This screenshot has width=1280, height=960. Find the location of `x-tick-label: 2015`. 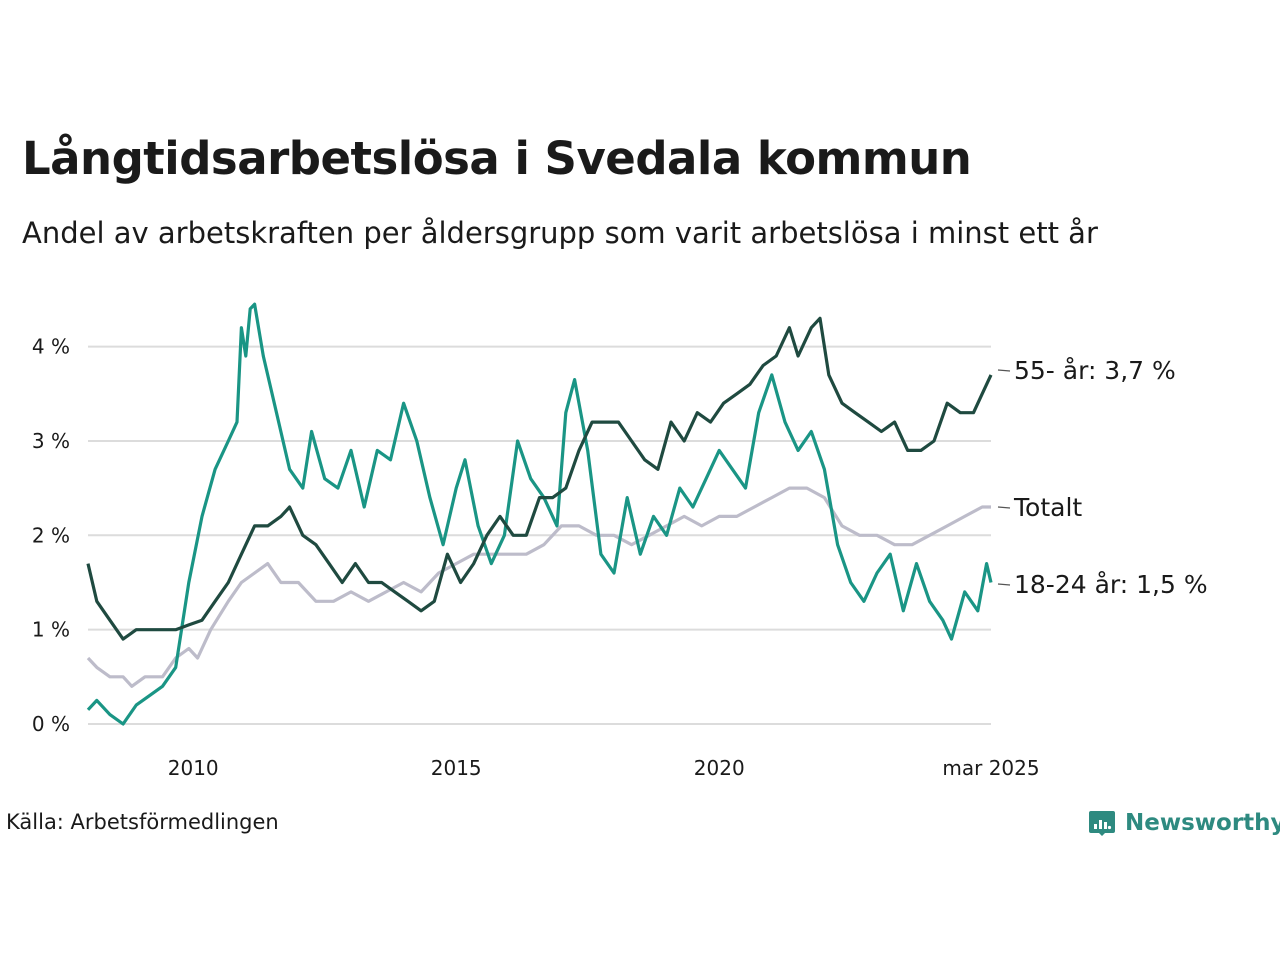

x-tick-label: 2015 is located at coordinates (456, 768).